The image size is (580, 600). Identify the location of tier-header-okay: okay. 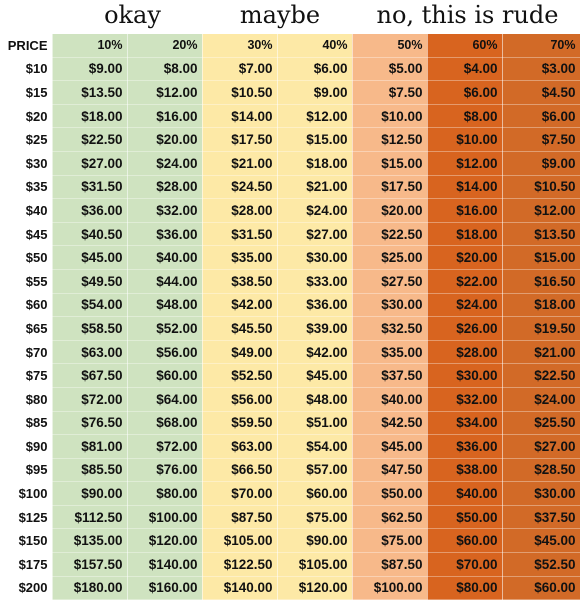
(132, 15).